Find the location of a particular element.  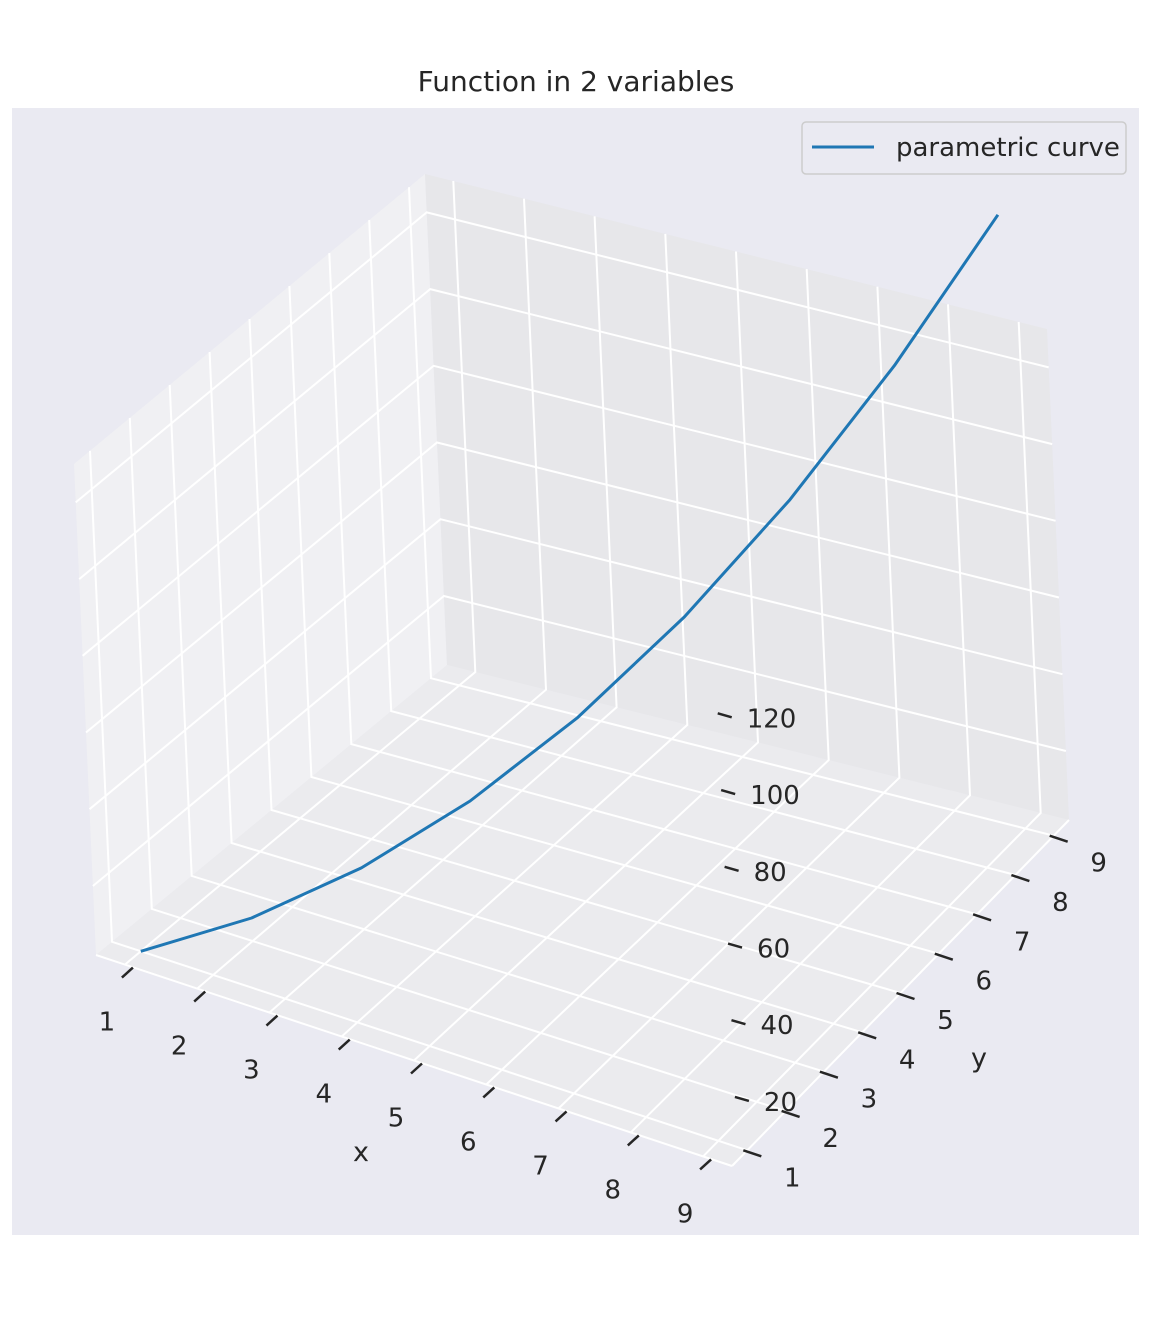

z-tick-label: 80 is located at coordinates (770, 873).